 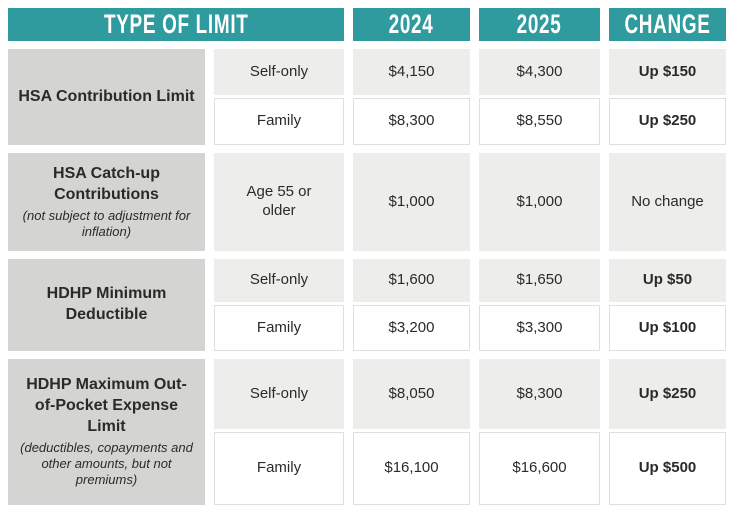 I want to click on value-2025-cell: $3,300, so click(x=539, y=328).